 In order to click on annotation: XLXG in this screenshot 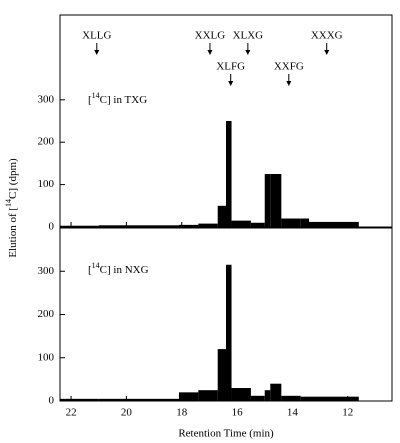, I will do `click(248, 36)`.